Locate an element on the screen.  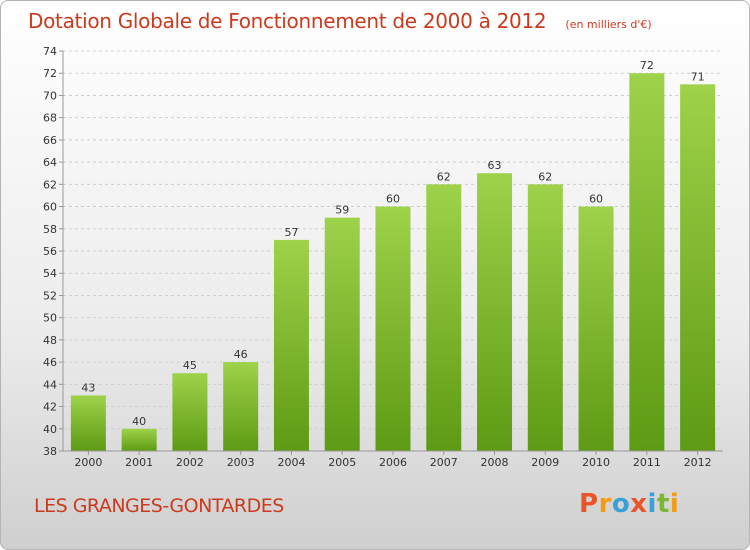
logo-letter: t is located at coordinates (663, 504).